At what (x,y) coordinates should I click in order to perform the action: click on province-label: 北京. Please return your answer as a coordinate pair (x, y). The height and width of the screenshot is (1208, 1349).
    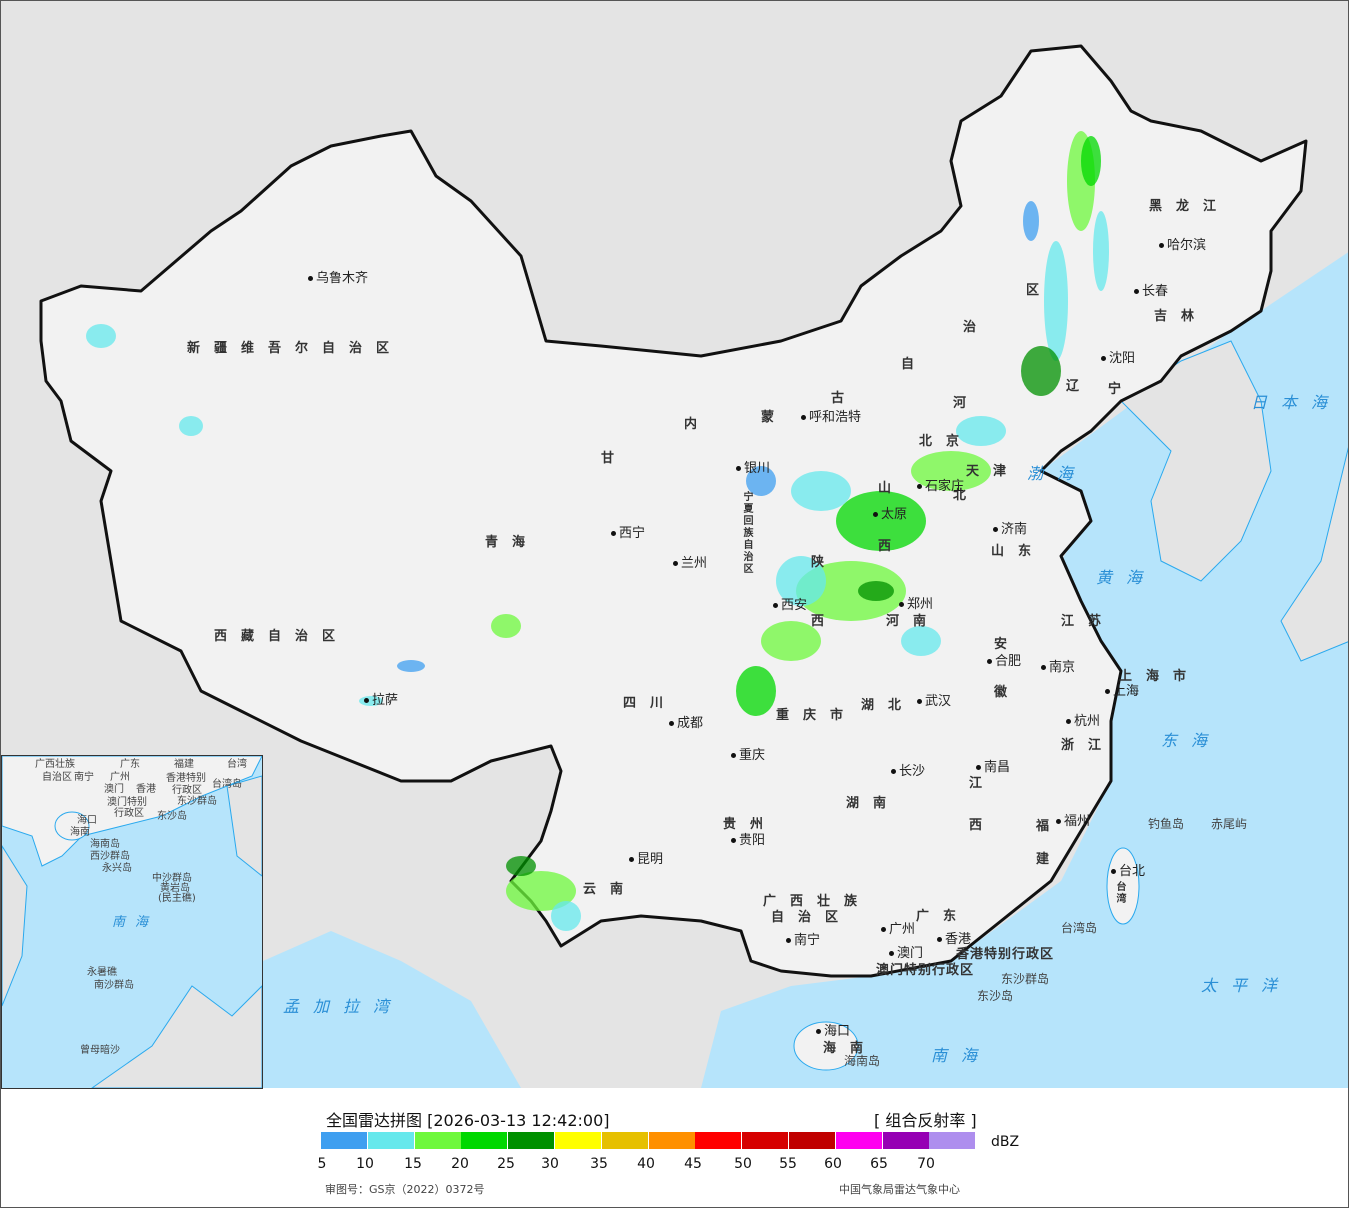
    Looking at the image, I should click on (946, 441).